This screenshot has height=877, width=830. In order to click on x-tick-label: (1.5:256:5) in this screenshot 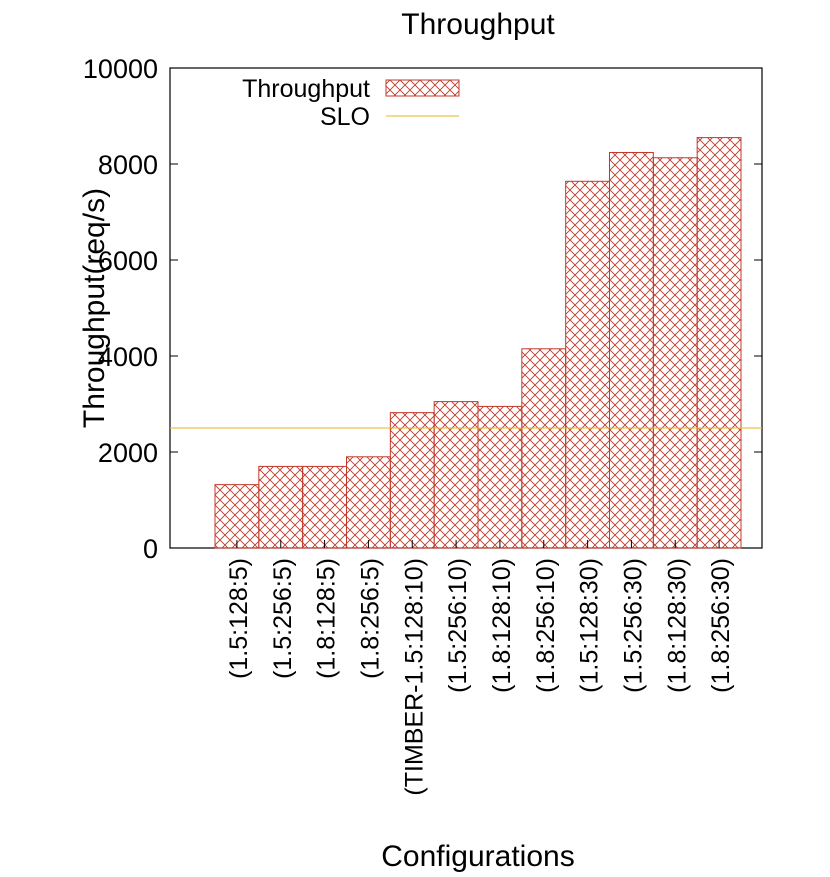, I will do `click(283, 618)`.